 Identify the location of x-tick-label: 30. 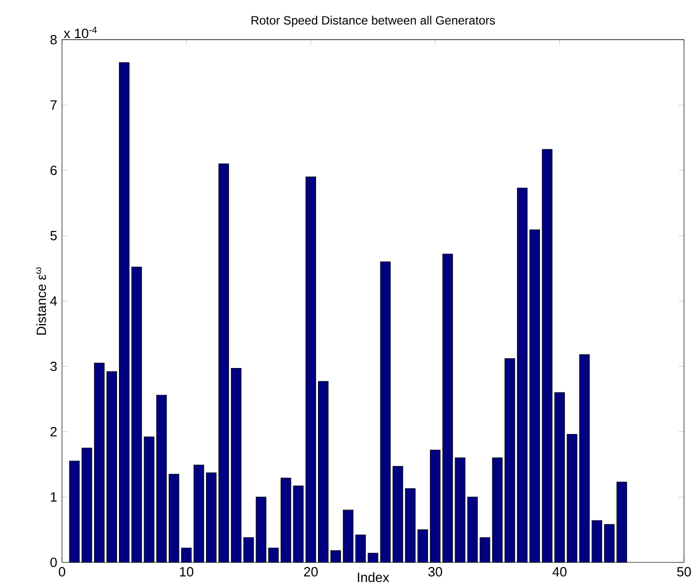
(435, 571).